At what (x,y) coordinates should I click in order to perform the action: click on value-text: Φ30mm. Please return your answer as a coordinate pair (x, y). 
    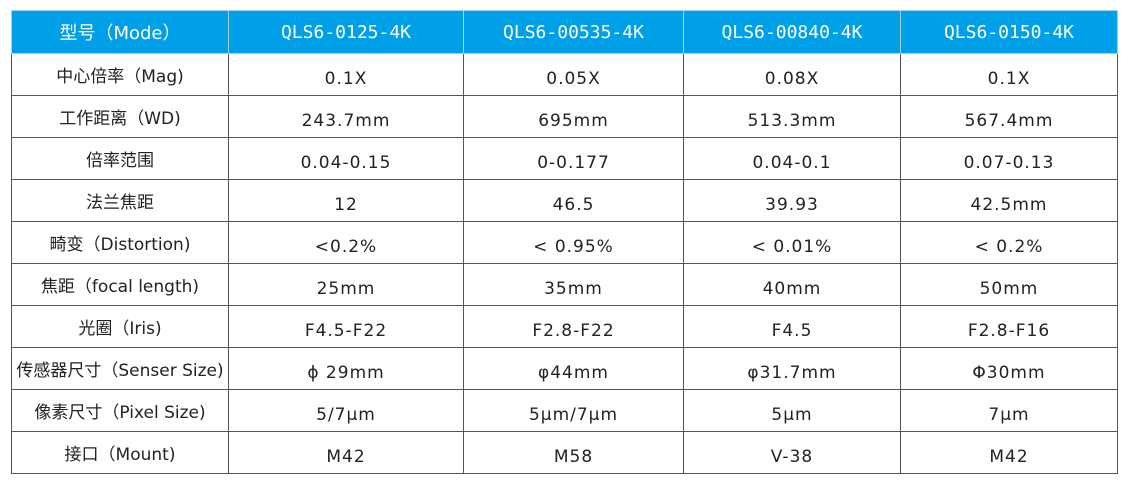
    Looking at the image, I should click on (1009, 372).